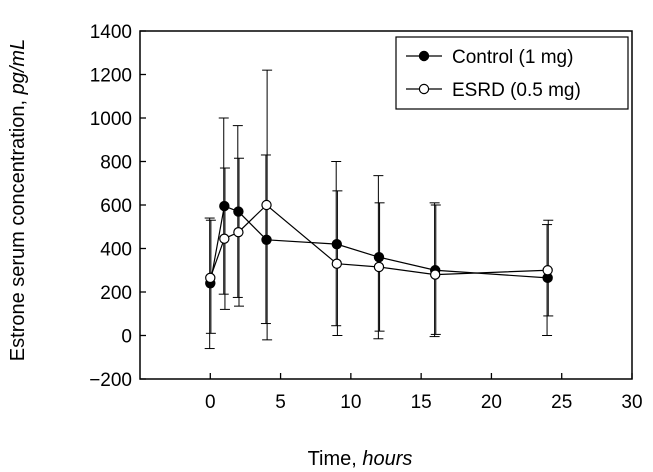 The height and width of the screenshot is (472, 653). What do you see at coordinates (126, 337) in the screenshot?
I see `y-tick-label: 0` at bounding box center [126, 337].